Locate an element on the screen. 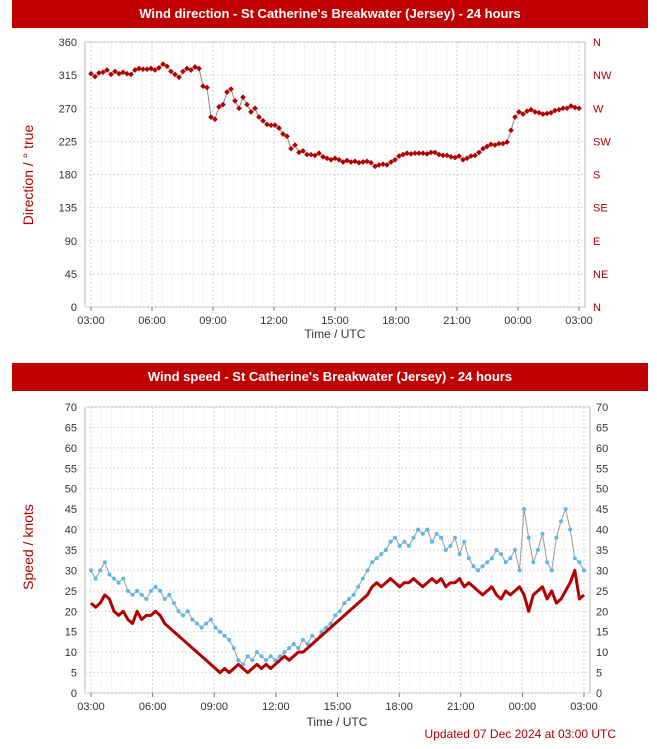 The width and height of the screenshot is (657, 749). y2-tick-label: 35 is located at coordinates (602, 551).